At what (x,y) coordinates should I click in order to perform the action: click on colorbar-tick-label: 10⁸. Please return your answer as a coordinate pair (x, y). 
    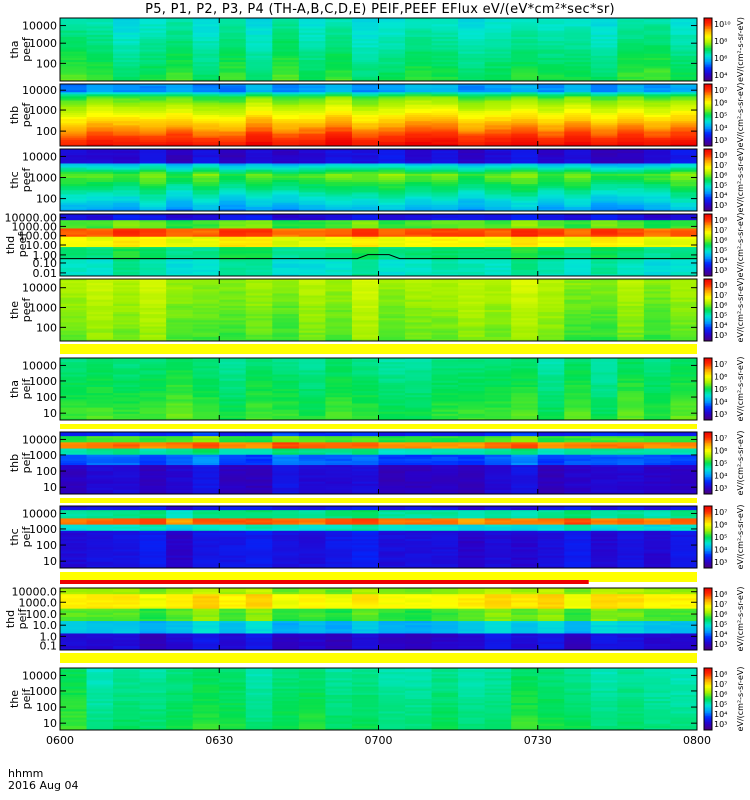
    Looking at the image, I should click on (720, 155).